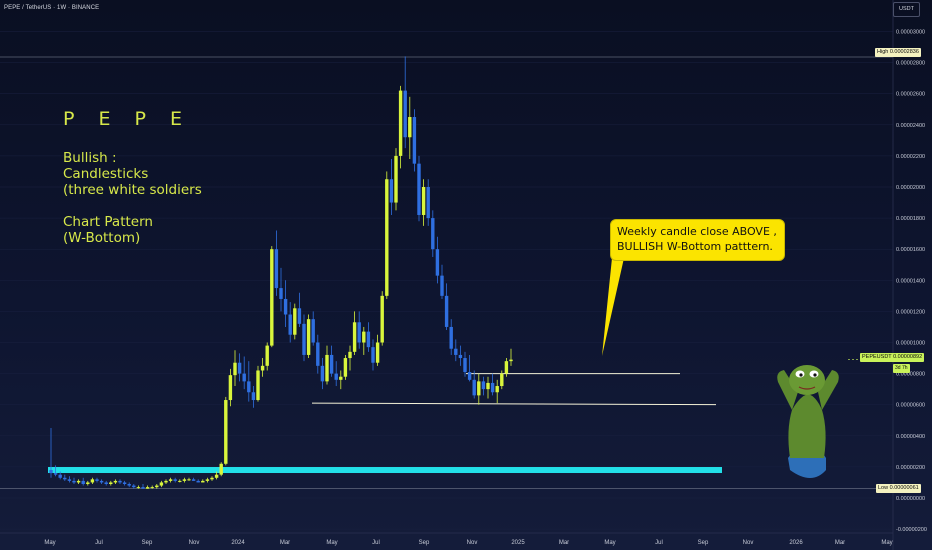 This screenshot has height=550, width=932. I want to click on price-tick-label: 0.00002600, so click(910, 95).